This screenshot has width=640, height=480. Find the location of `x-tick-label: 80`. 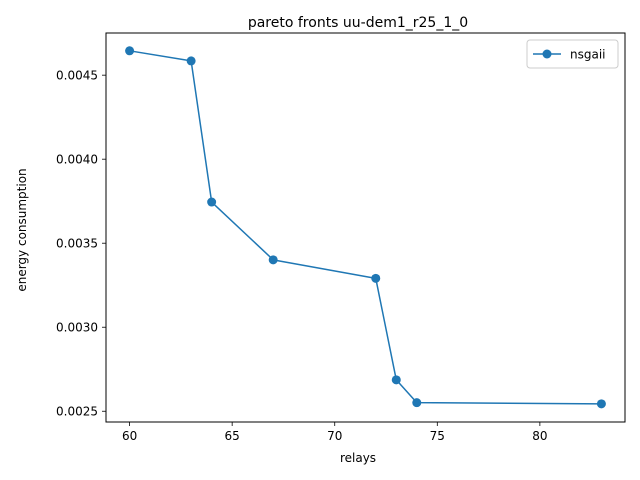

x-tick-label: 80 is located at coordinates (539, 436).